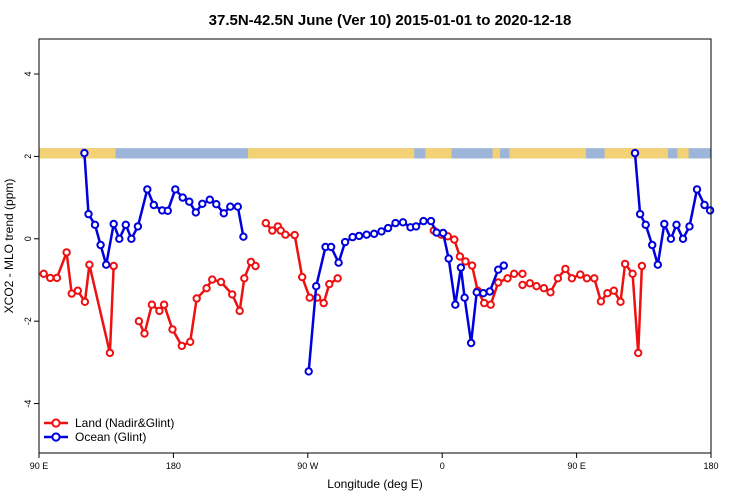 This screenshot has height=500, width=750. What do you see at coordinates (28, 156) in the screenshot?
I see `y-tick-label: 2` at bounding box center [28, 156].